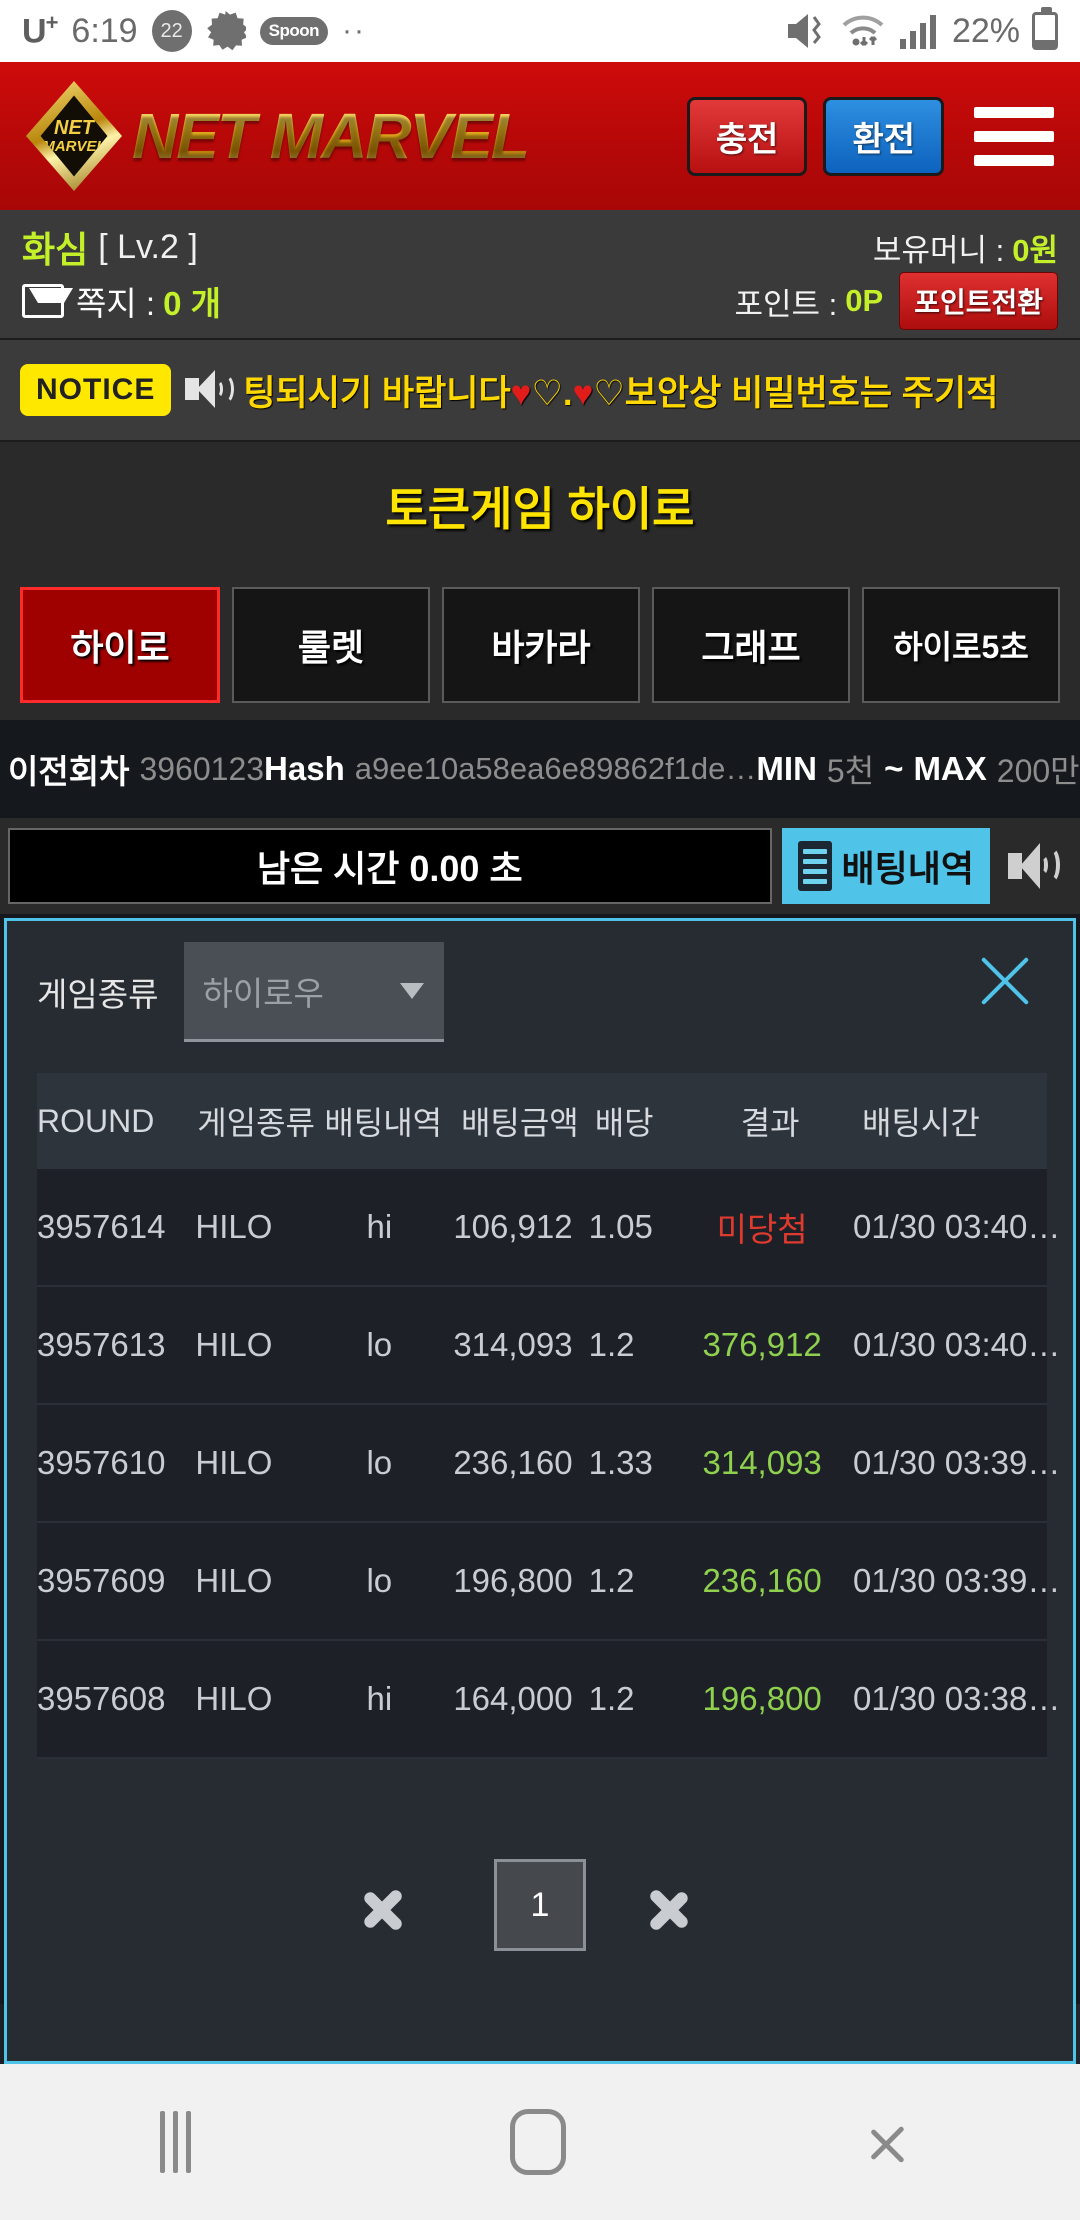 The height and width of the screenshot is (2220, 1080). Describe the element at coordinates (667, 1905) in the screenshot. I see `chevron-right-icon` at that location.